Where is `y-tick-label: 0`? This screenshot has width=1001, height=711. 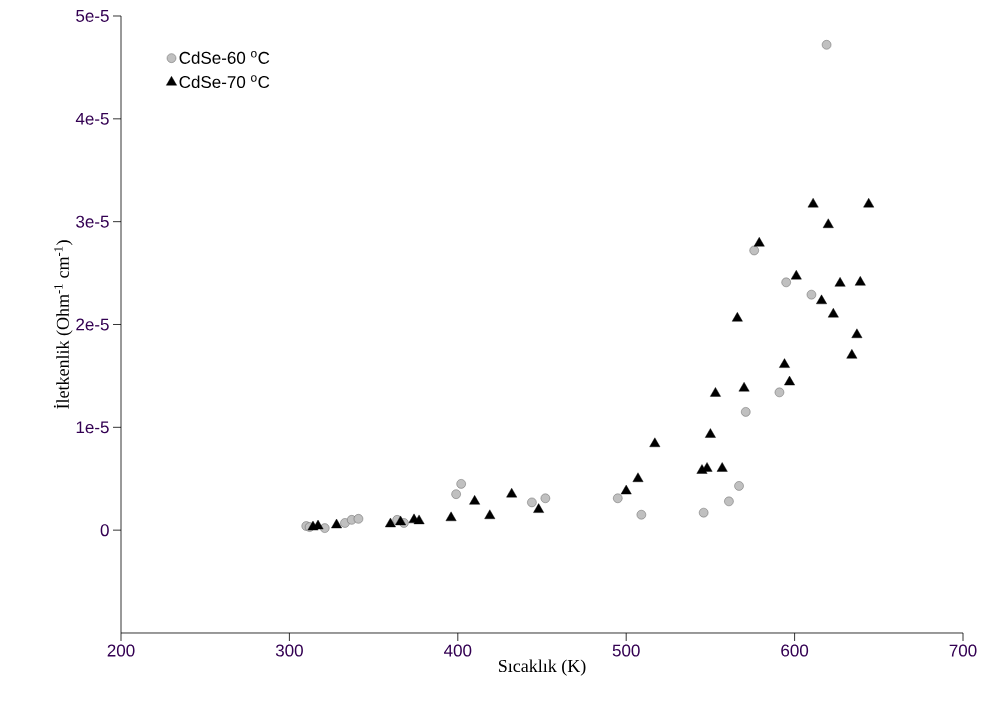 y-tick-label: 0 is located at coordinates (104, 530).